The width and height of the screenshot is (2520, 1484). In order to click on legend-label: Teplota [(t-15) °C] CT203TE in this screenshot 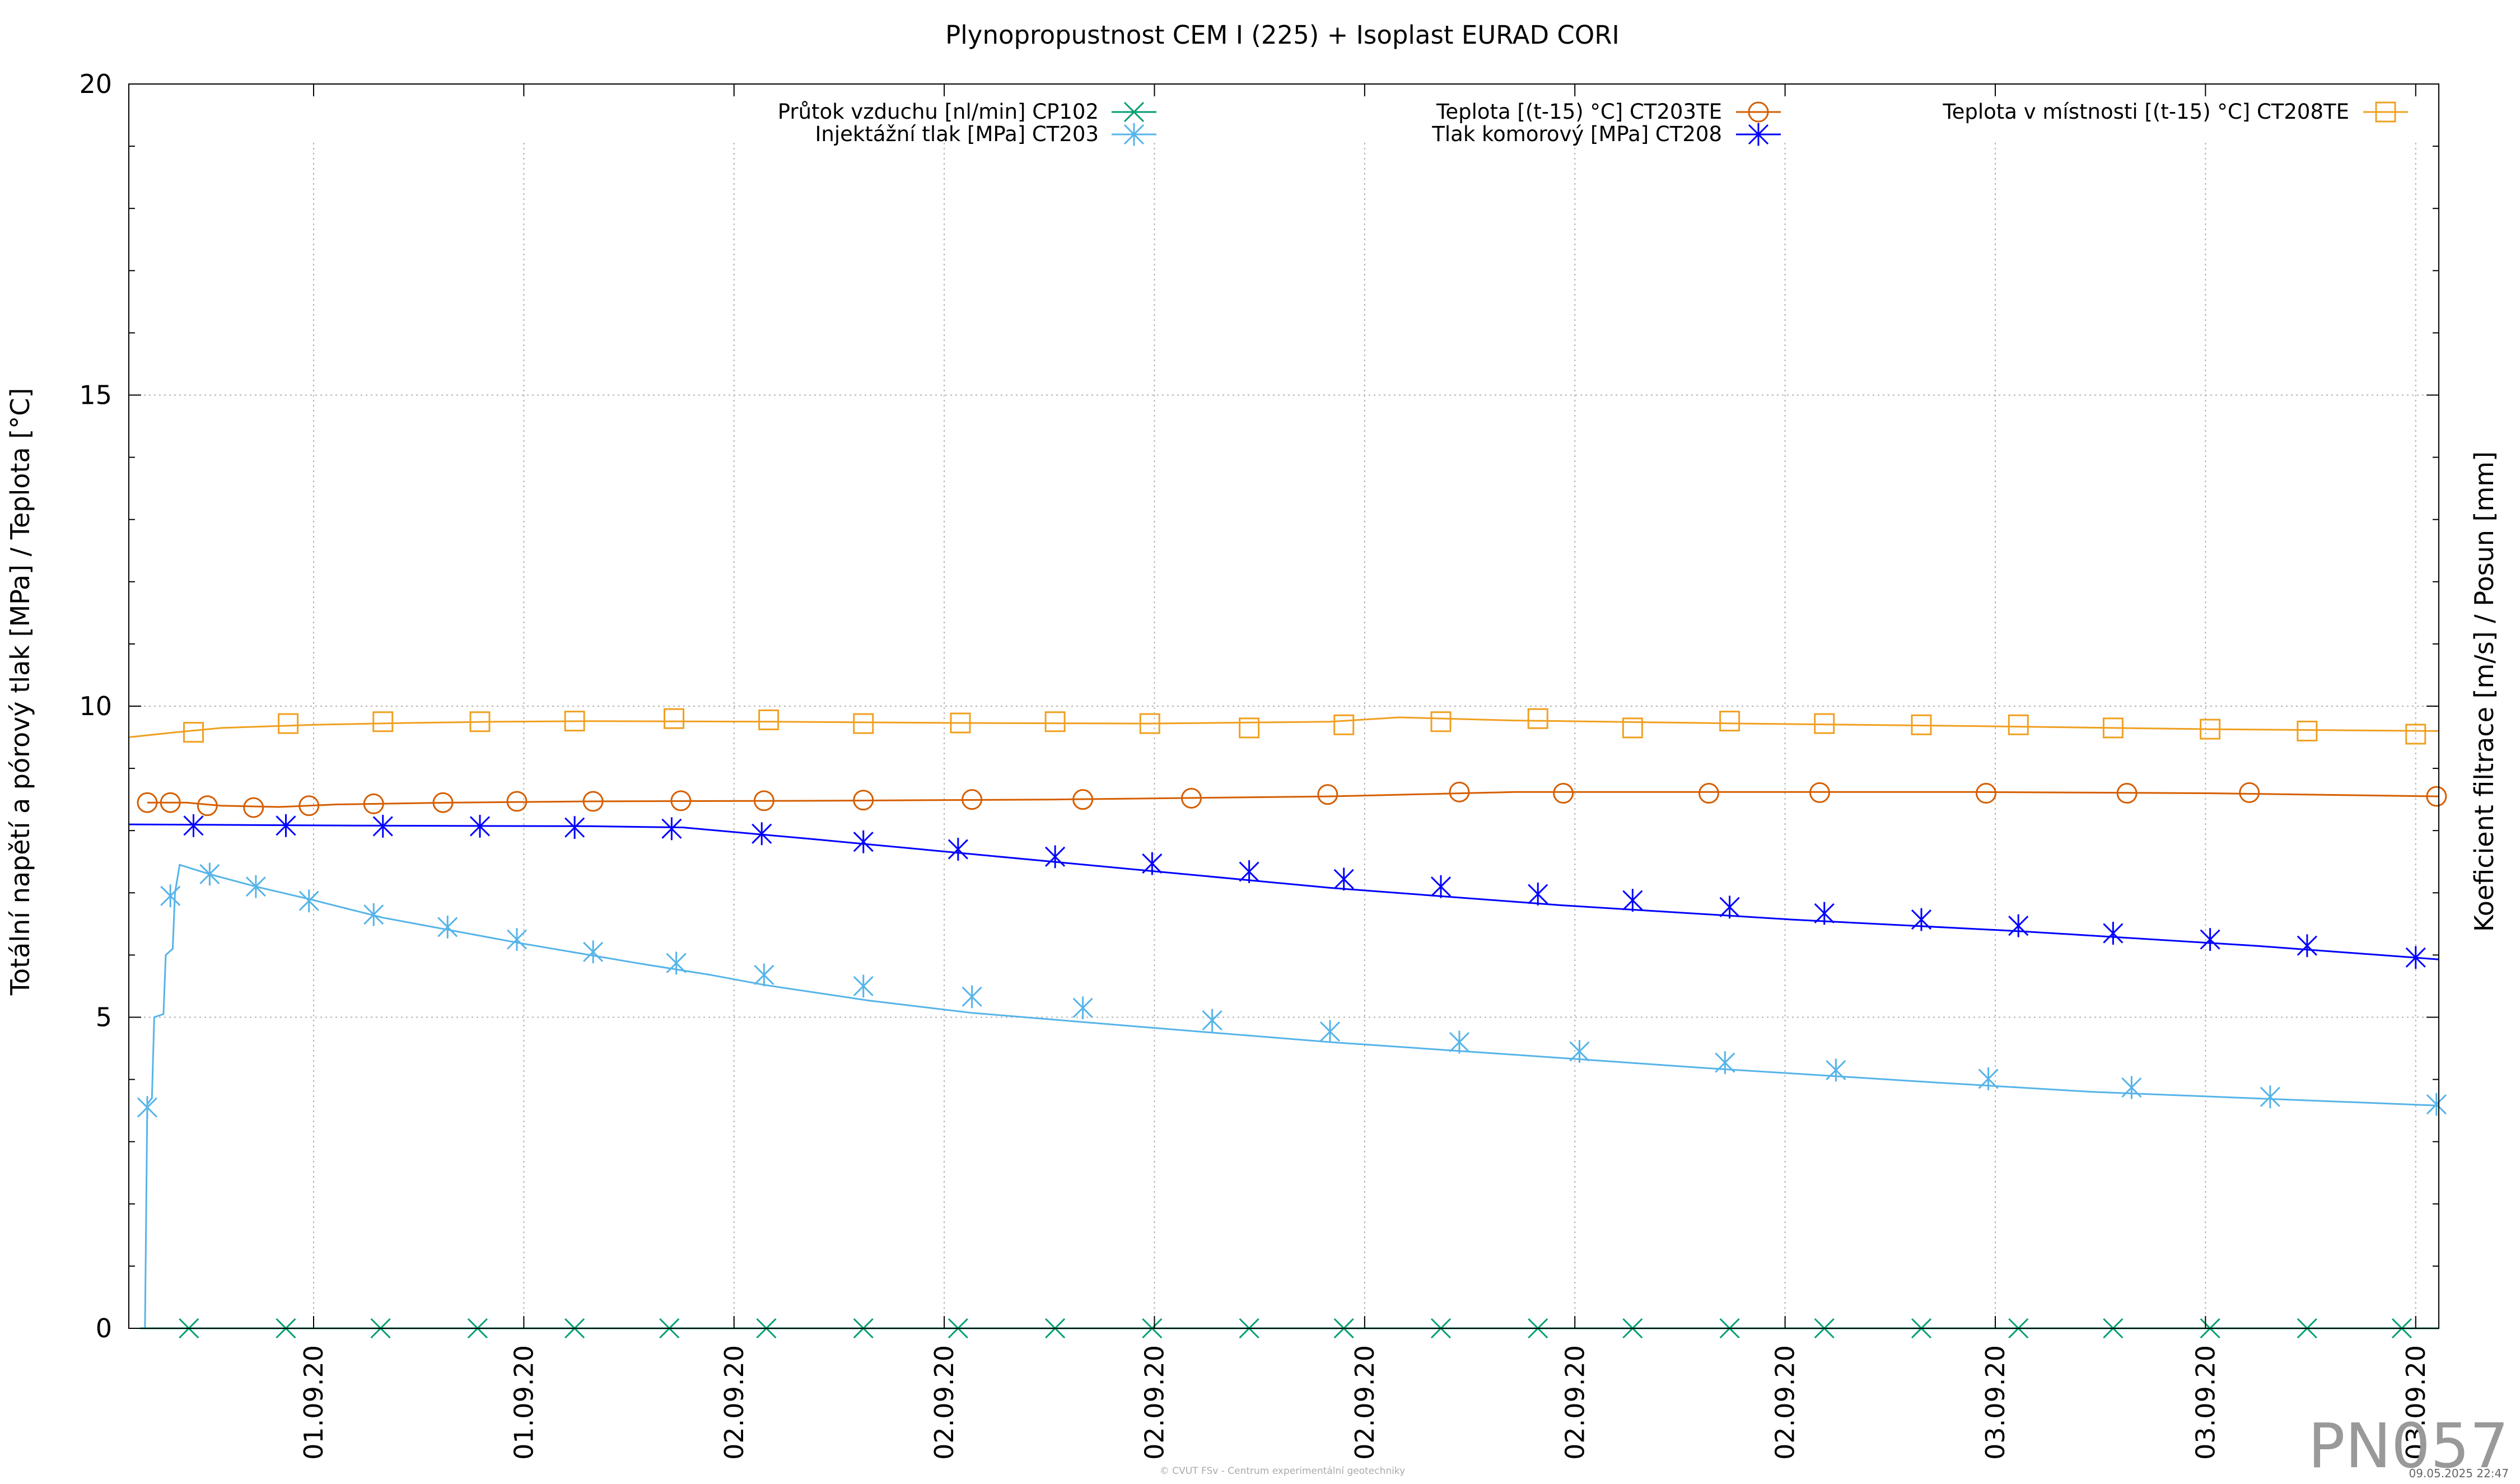, I will do `click(1579, 112)`.